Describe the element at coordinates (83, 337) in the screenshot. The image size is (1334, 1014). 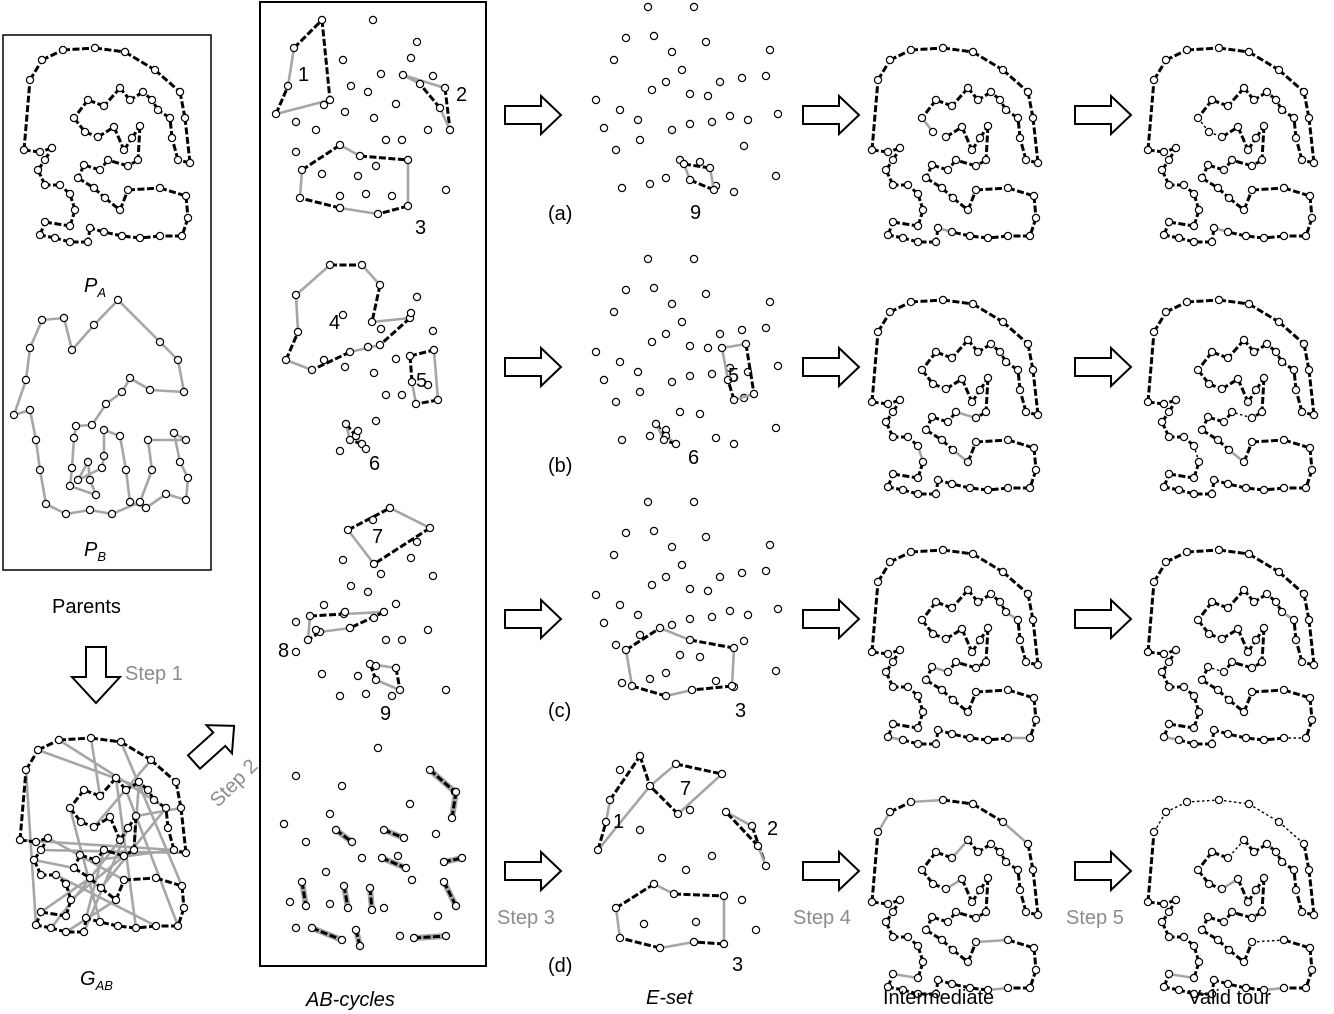
I see `parent-b-edge` at that location.